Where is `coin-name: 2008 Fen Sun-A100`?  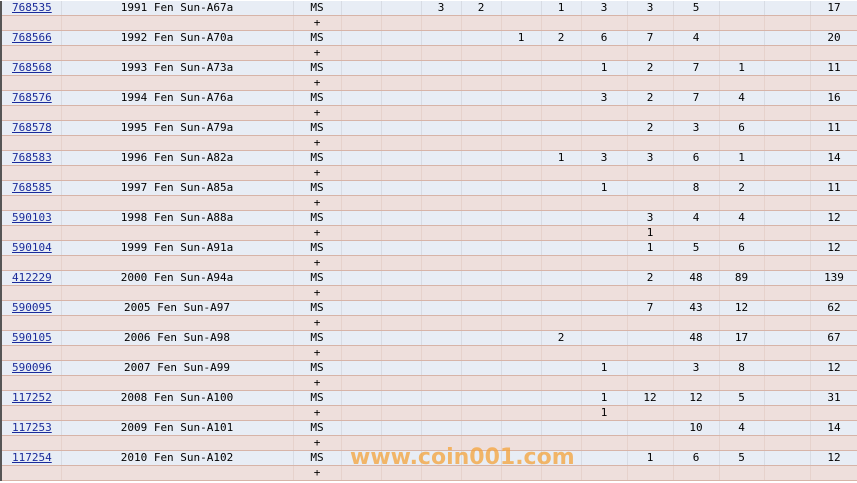
coin-name: 2008 Fen Sun-A100 is located at coordinates (177, 398).